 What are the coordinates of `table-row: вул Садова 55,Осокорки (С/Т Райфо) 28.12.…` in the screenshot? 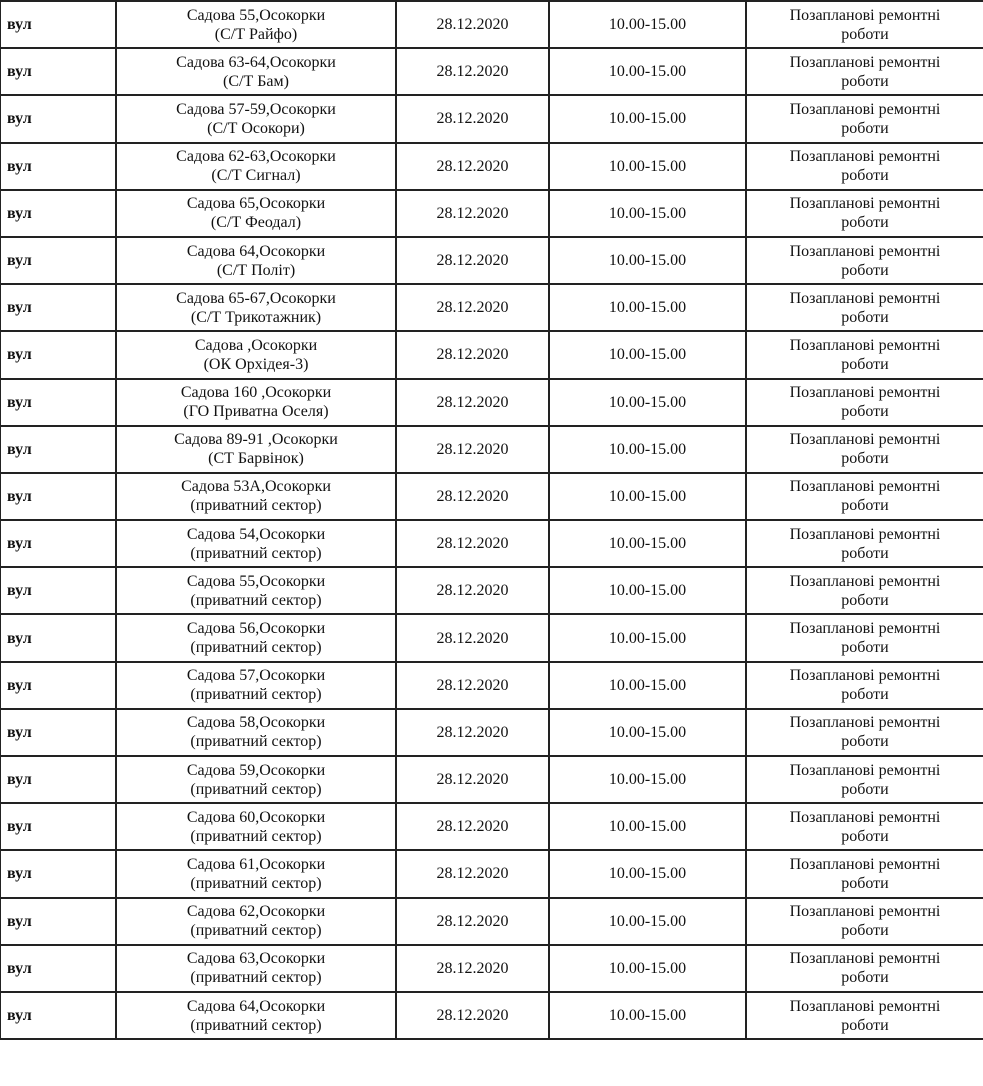 It's located at (491, 25).